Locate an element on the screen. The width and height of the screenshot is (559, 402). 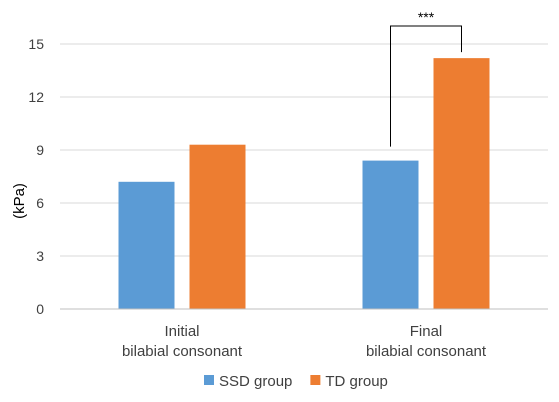
significance-annotation: *** is located at coordinates (426, 78).